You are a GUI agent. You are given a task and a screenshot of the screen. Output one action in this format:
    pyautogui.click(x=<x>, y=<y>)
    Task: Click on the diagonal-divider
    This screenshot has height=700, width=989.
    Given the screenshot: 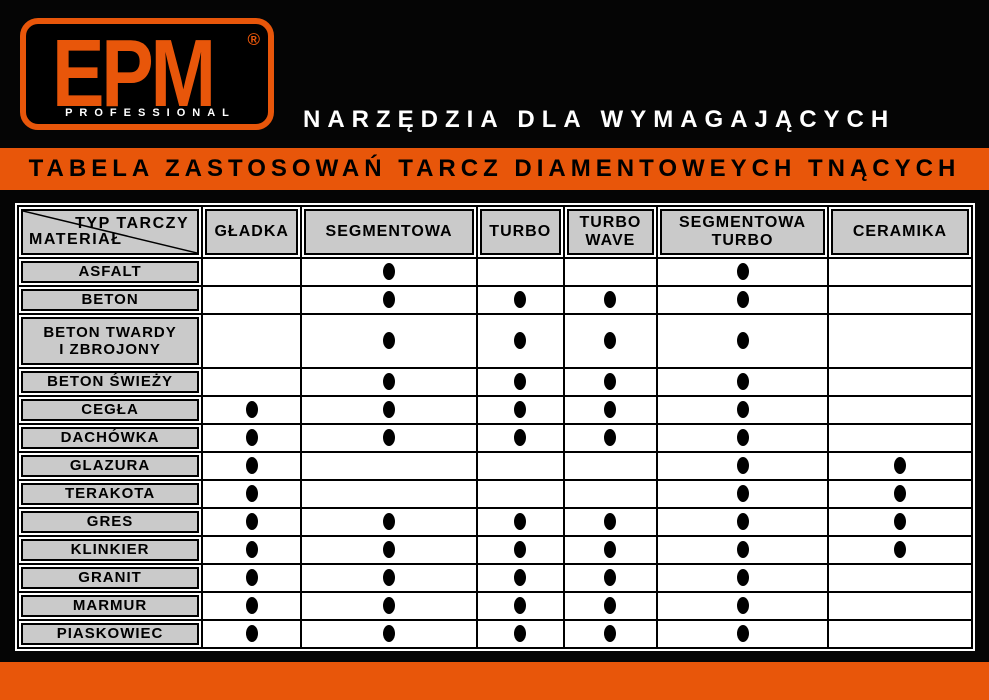 What is the action you would take?
    pyautogui.click(x=110, y=232)
    